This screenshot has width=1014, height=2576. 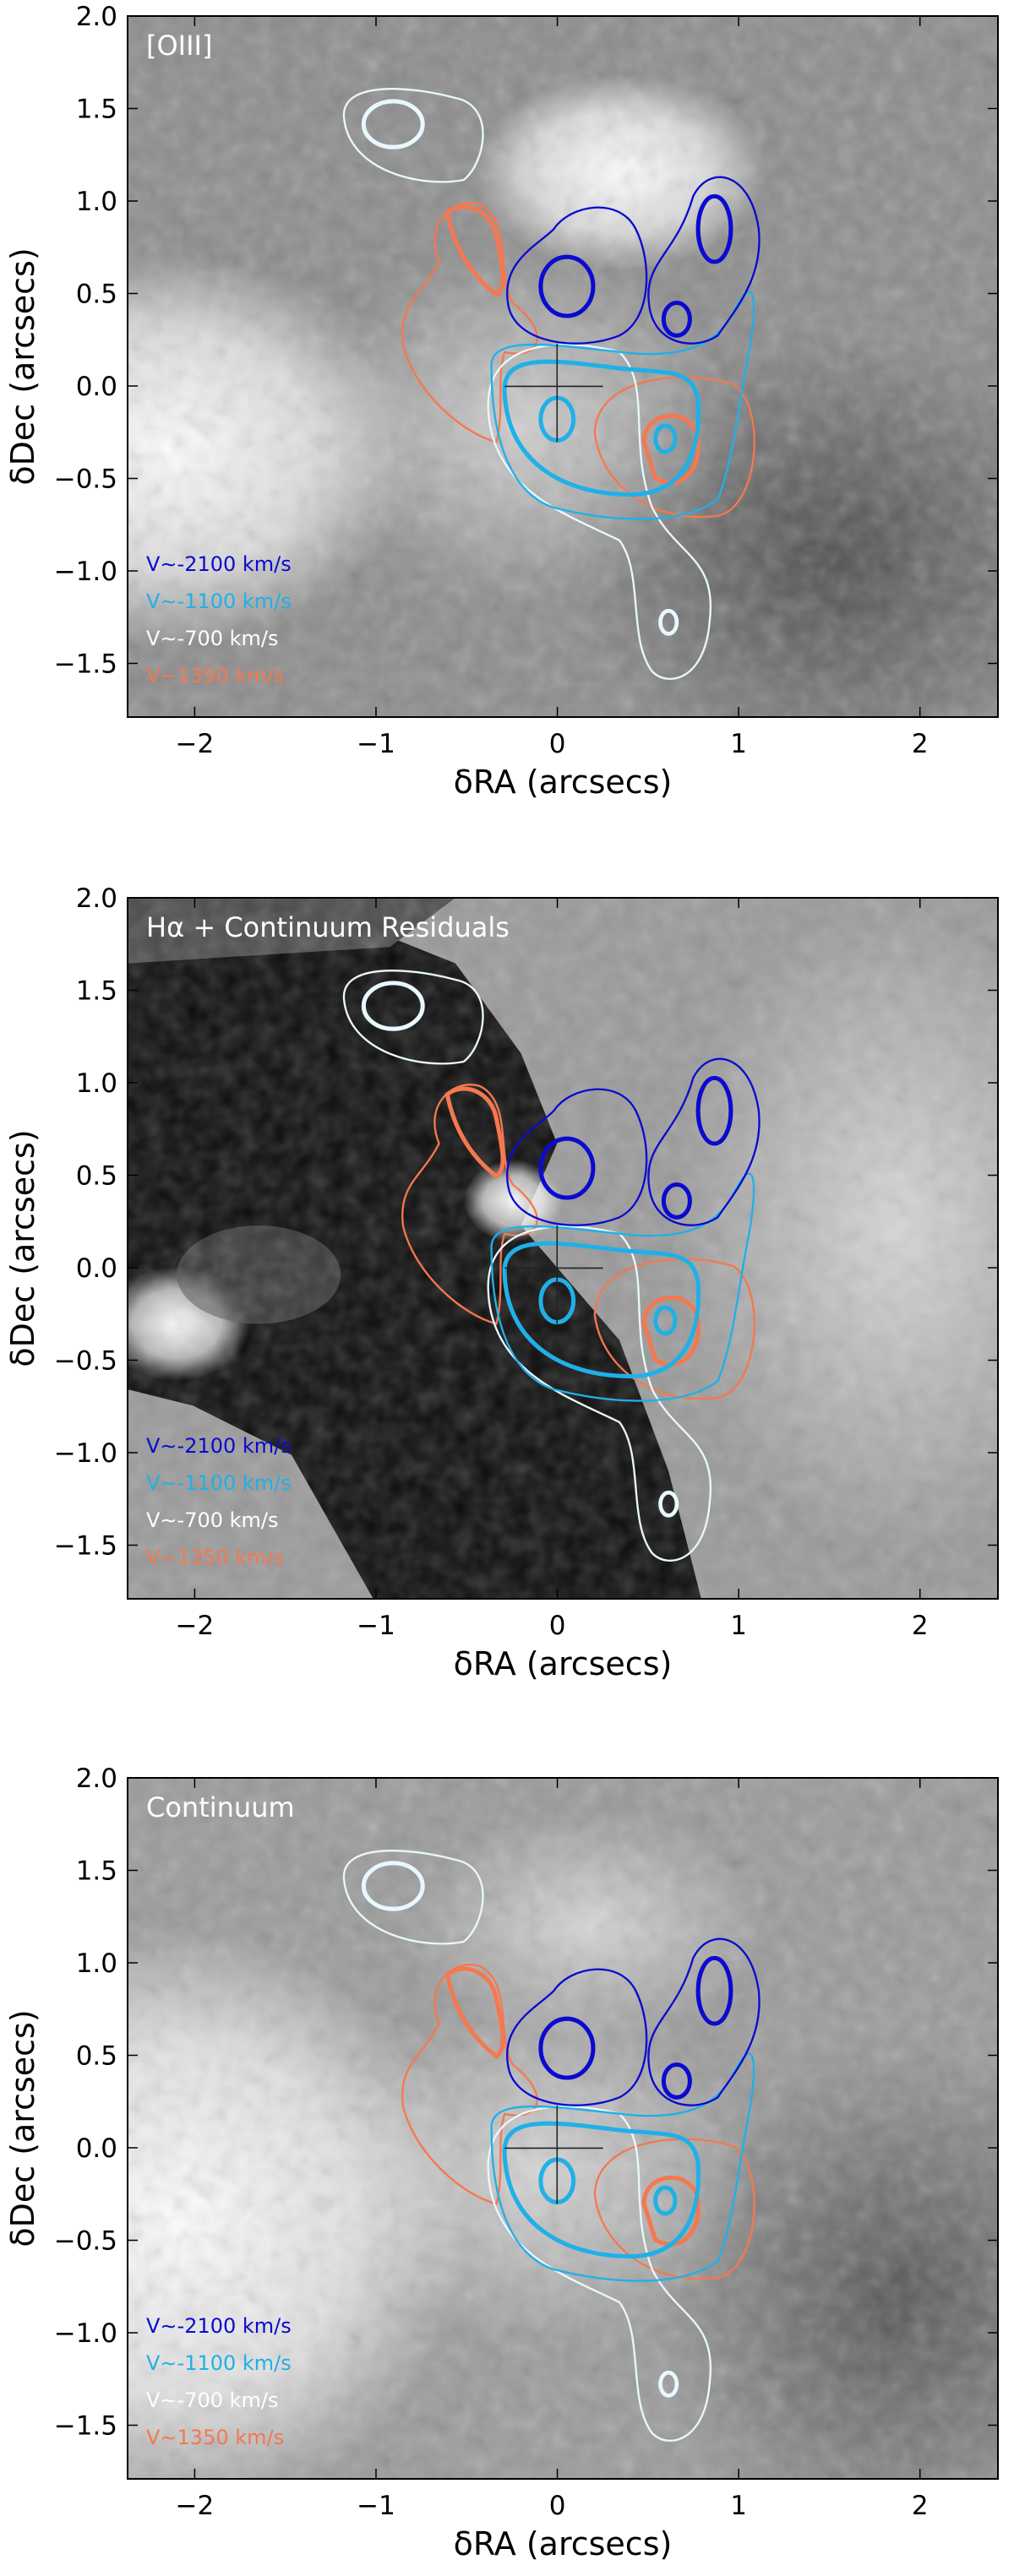 I want to click on panel-title: Hα + Continuum Residuals, so click(x=328, y=927).